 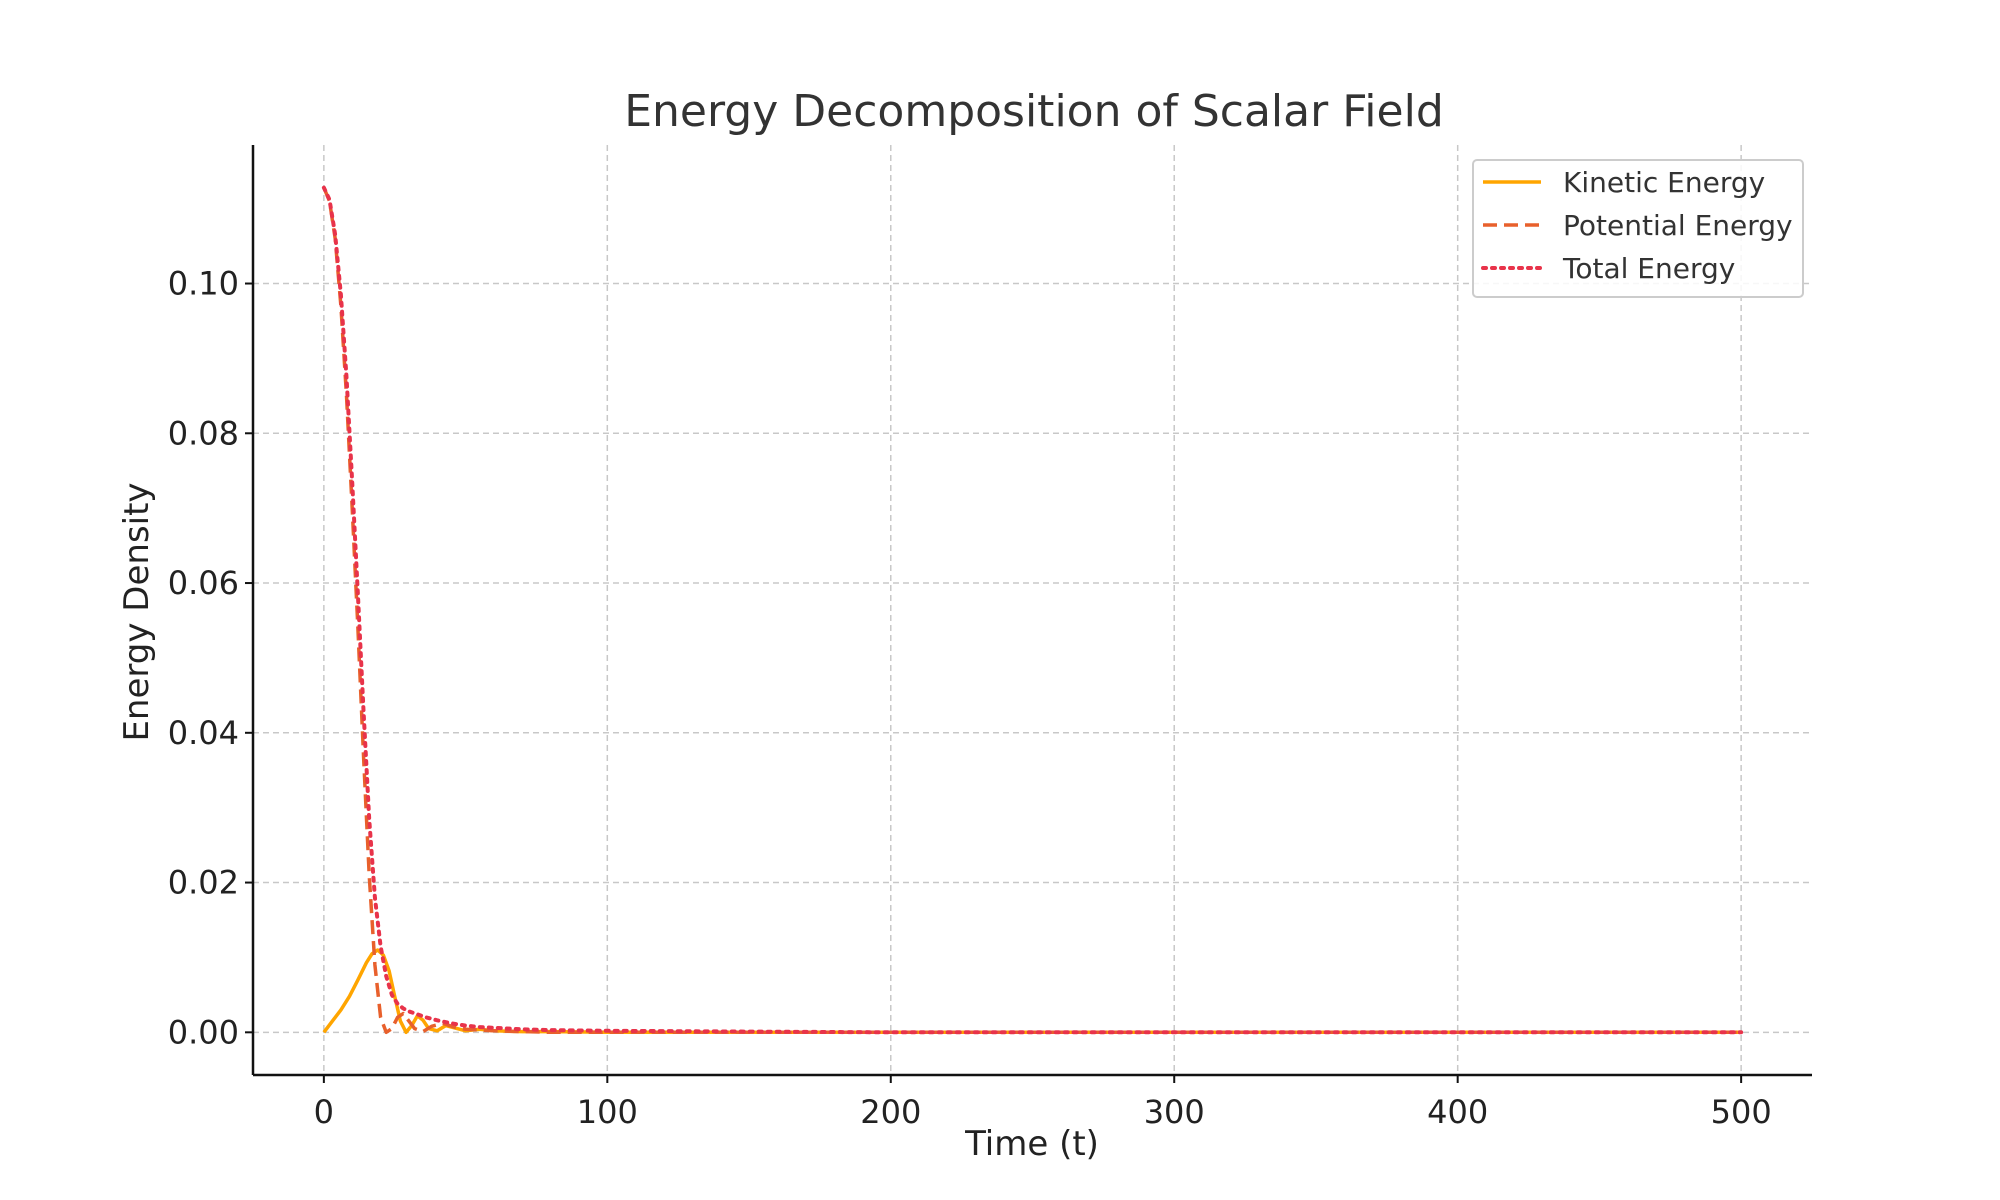 I want to click on x-tick-label: 300, so click(x=1174, y=1112).